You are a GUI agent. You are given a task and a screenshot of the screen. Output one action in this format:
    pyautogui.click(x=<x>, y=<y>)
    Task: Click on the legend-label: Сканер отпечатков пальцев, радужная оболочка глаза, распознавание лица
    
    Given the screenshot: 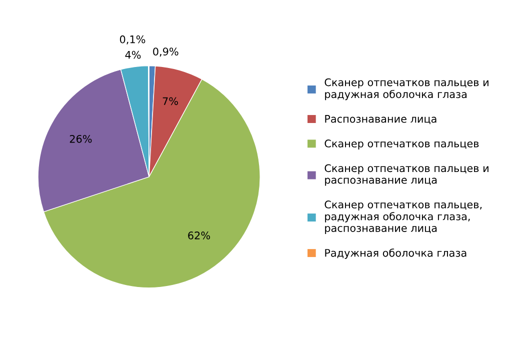 What is the action you would take?
    pyautogui.click(x=403, y=217)
    